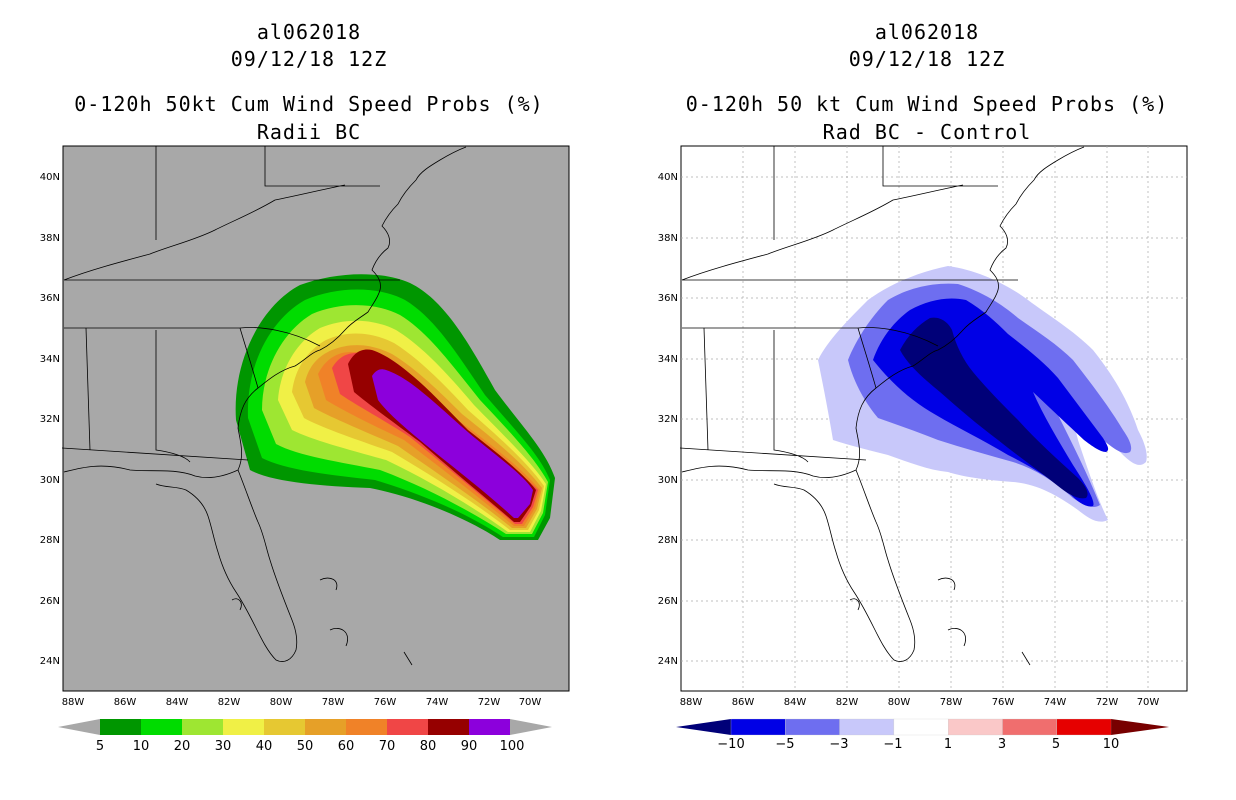 This screenshot has width=1236, height=800. I want to click on lat-label: 32N, so click(668, 419).